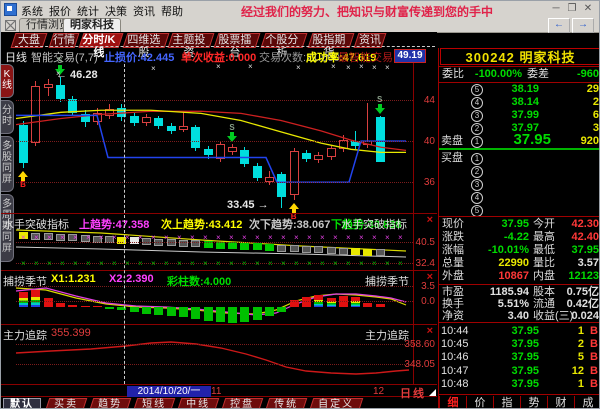 This screenshot has height=409, width=600. I want to click on divider, so click(519, 82).